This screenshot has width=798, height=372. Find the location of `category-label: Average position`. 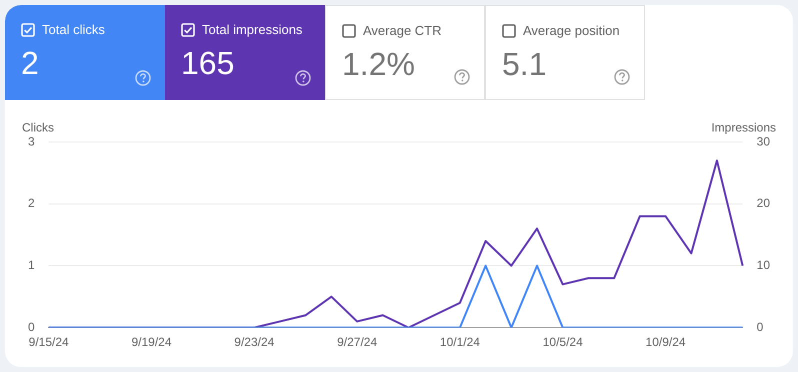

category-label: Average position is located at coordinates (571, 30).